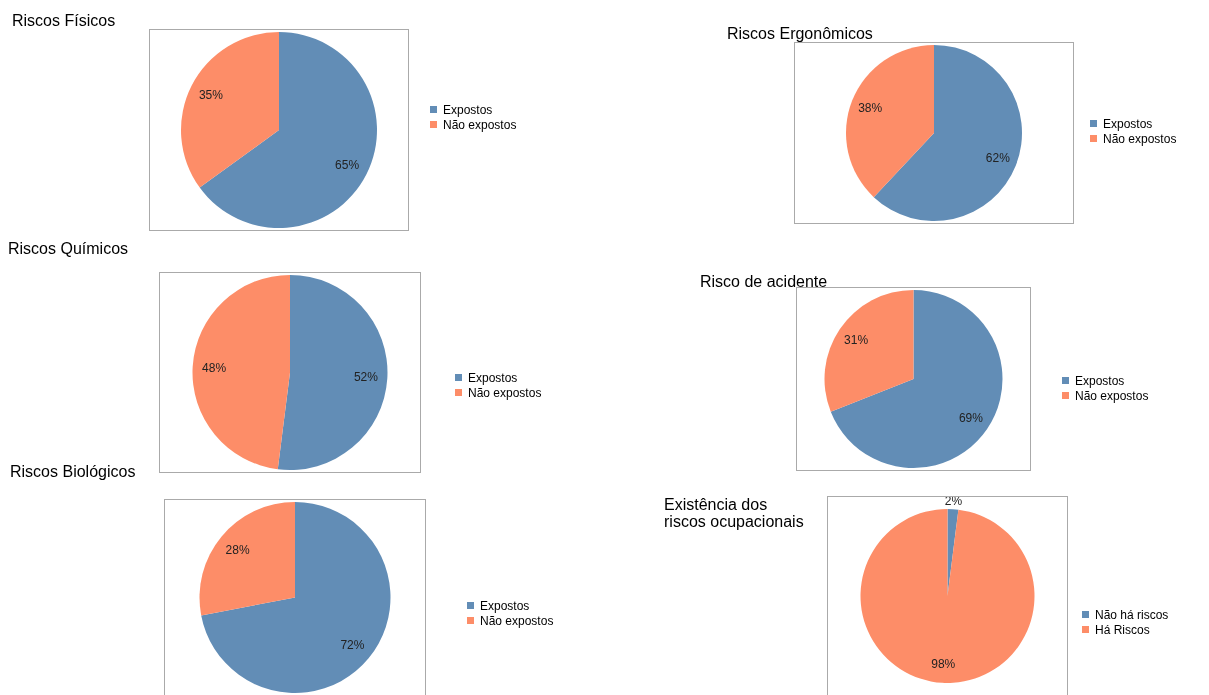 The image size is (1209, 695). I want to click on data-label: 69%, so click(971, 418).